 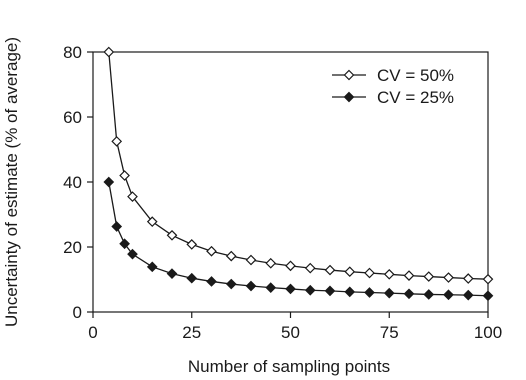 I want to click on legend-label-1: CV = 50%, so click(x=415, y=75).